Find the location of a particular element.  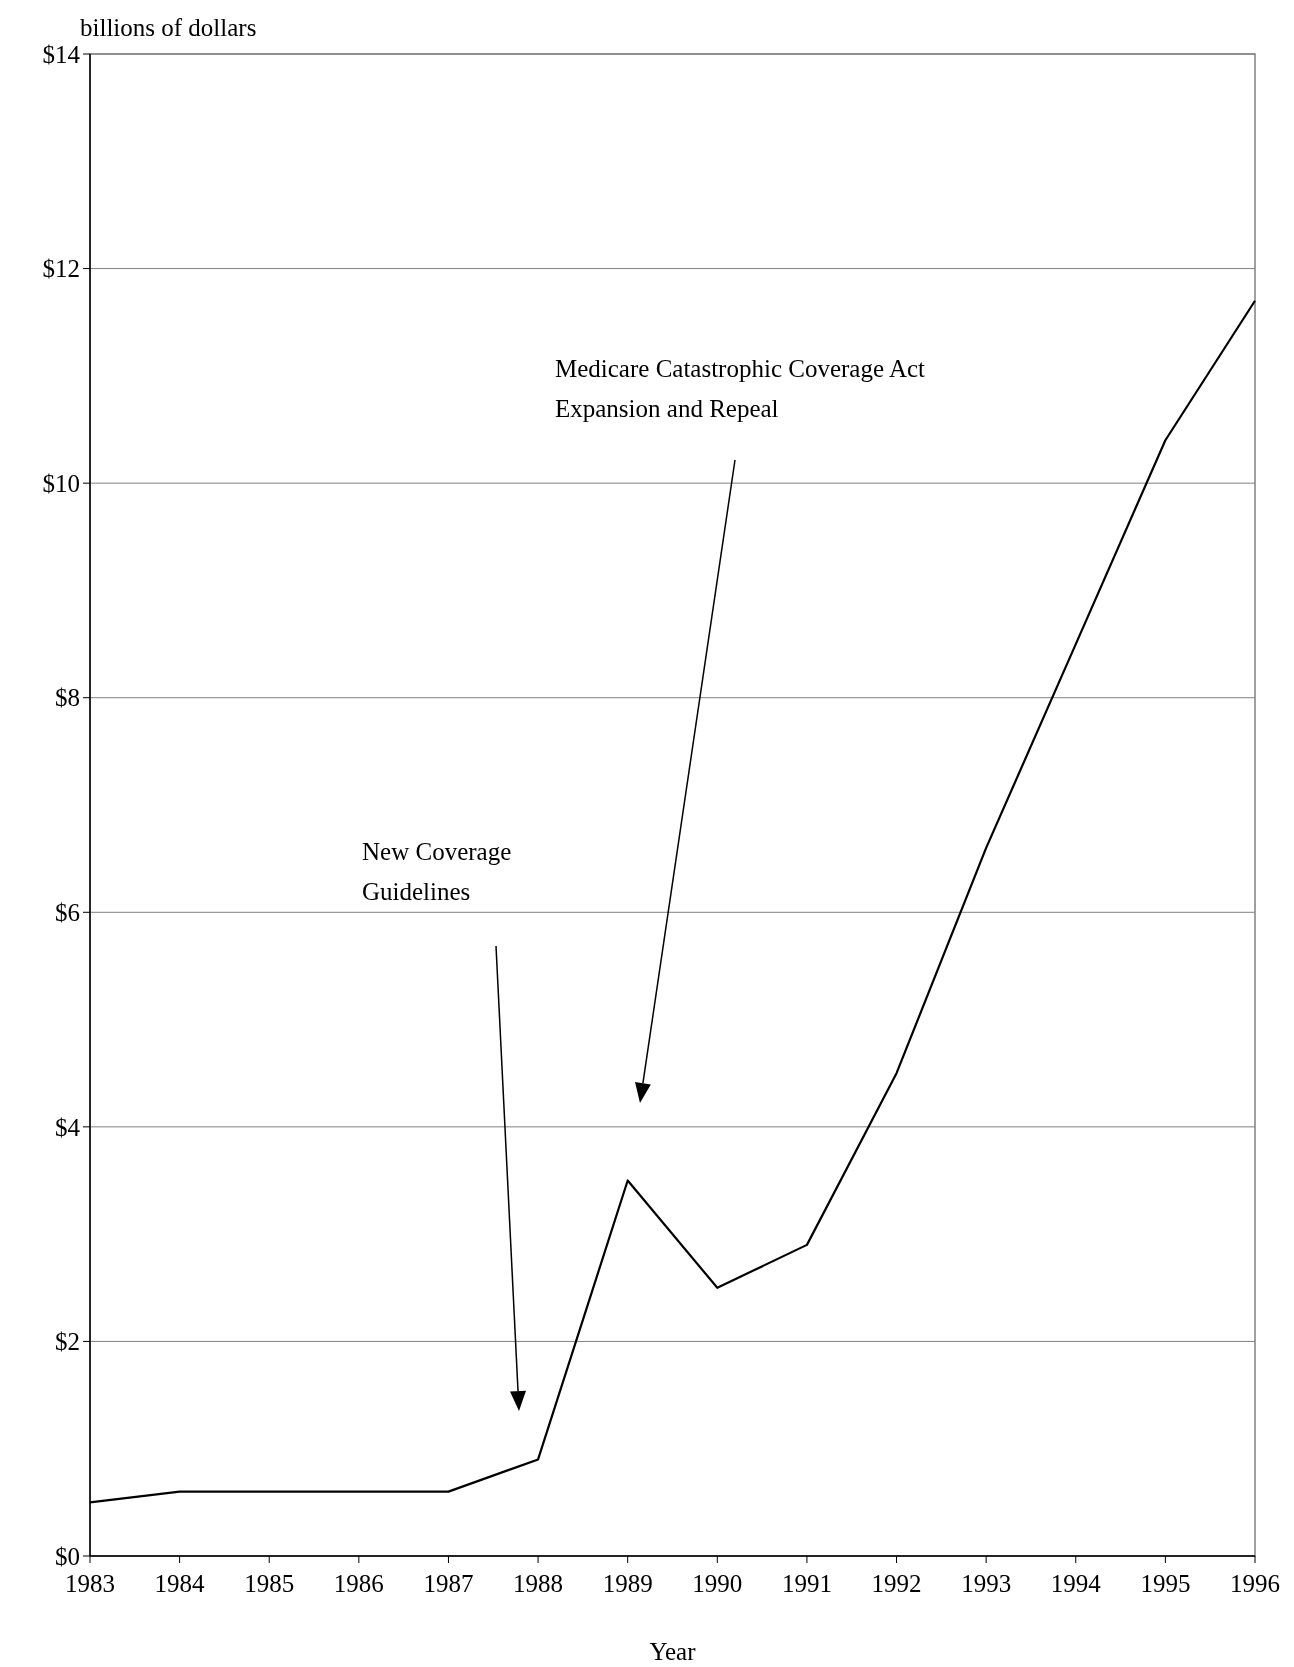

y-axis-title: billions of dollars is located at coordinates (168, 27).